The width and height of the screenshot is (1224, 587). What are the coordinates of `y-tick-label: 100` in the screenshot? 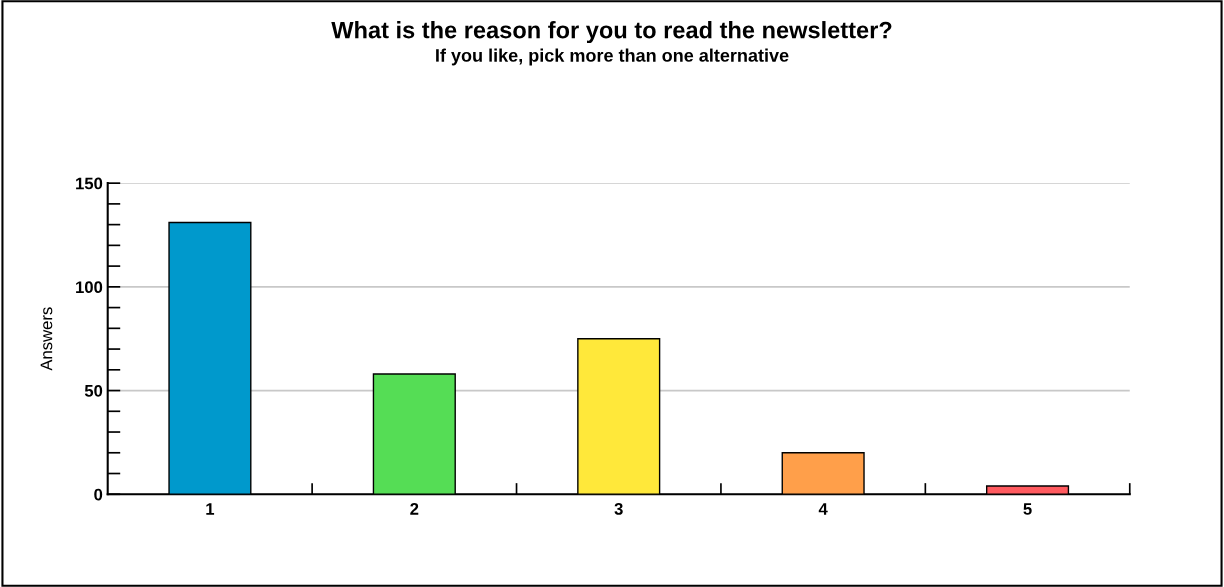 It's located at (89, 287).